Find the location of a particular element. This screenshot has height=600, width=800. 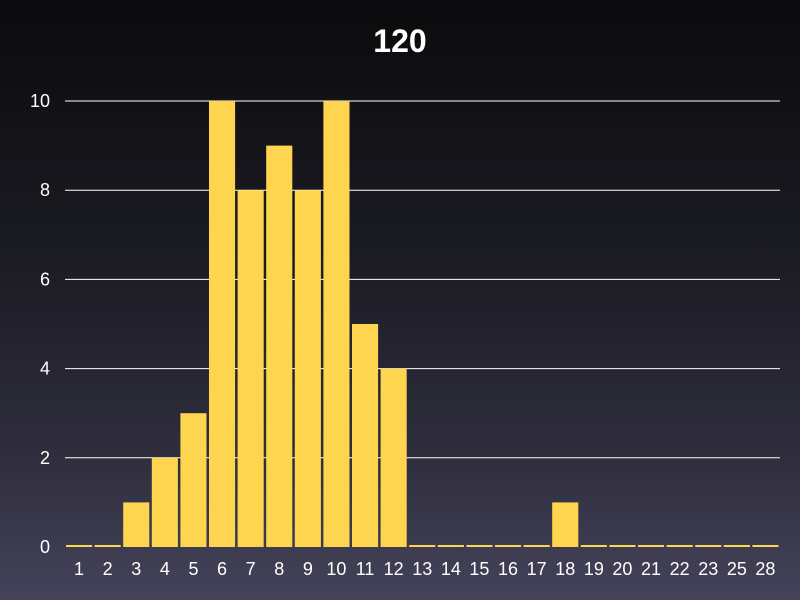

y-axis-ticks: 0 2 4 6 8 10 is located at coordinates (40, 324).